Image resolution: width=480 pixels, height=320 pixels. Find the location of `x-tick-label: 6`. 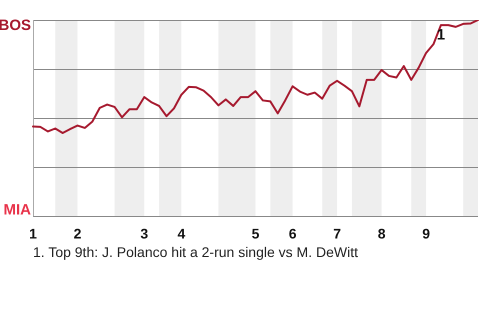

x-tick-label: 6 is located at coordinates (292, 233).